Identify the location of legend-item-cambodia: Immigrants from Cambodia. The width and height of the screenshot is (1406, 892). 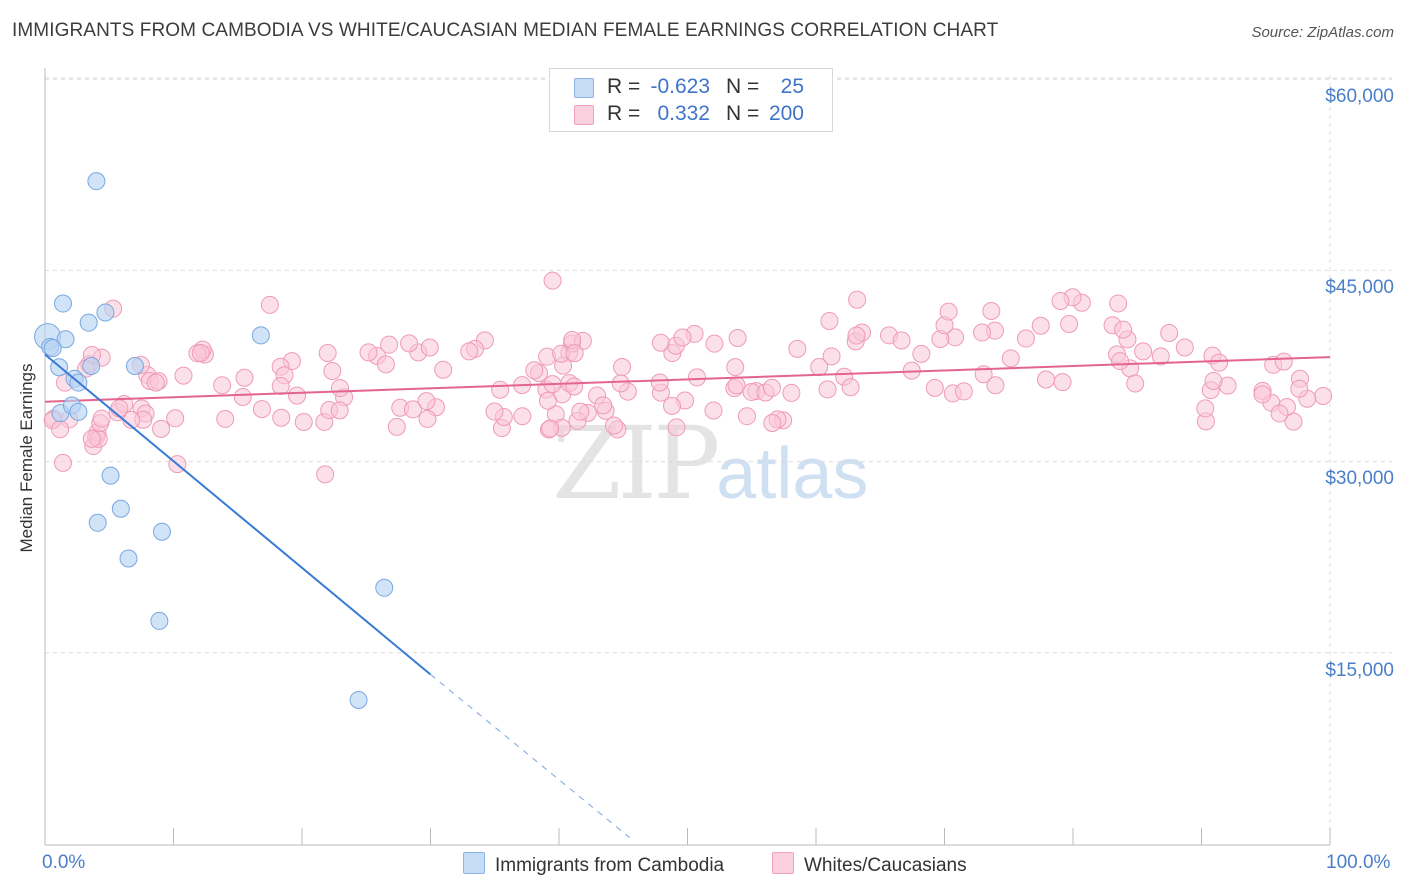
(593, 864).